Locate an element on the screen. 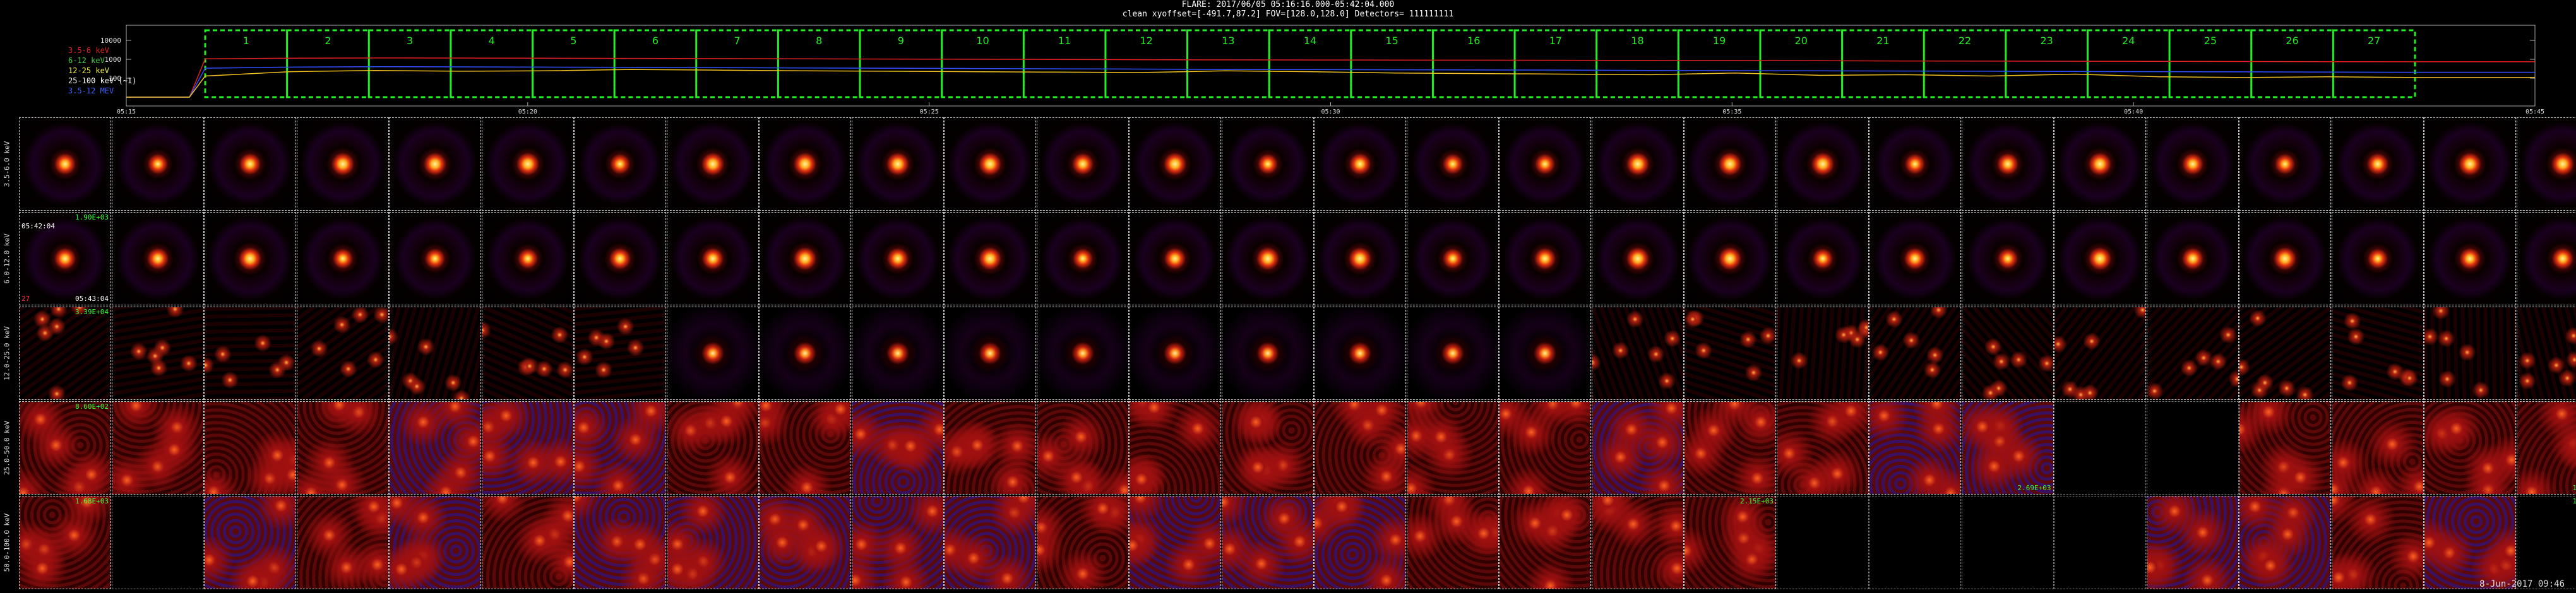 This screenshot has width=2576, height=593. clean-image-cell: 2.69E+03 is located at coordinates (2007, 448).